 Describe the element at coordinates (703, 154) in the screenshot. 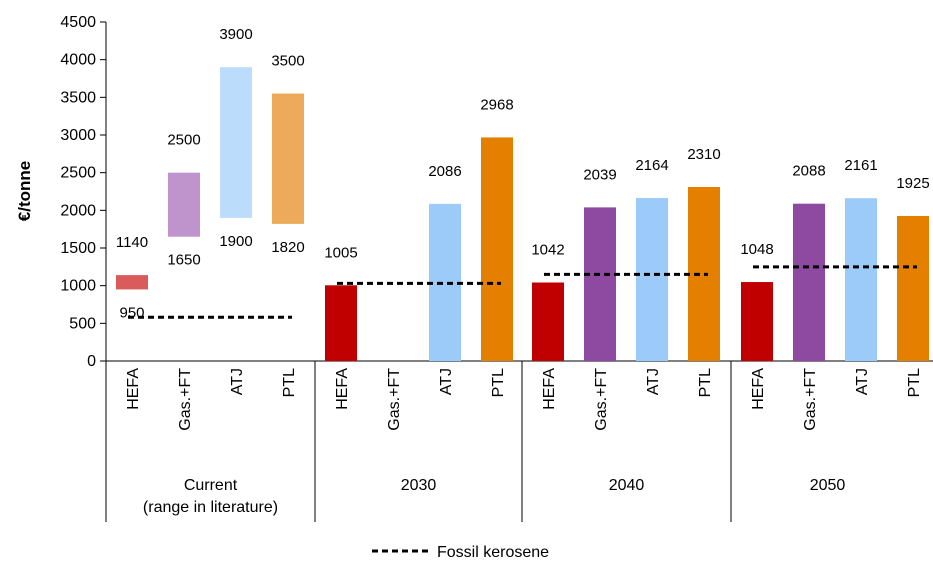

I see `data-label-high: 2310` at that location.